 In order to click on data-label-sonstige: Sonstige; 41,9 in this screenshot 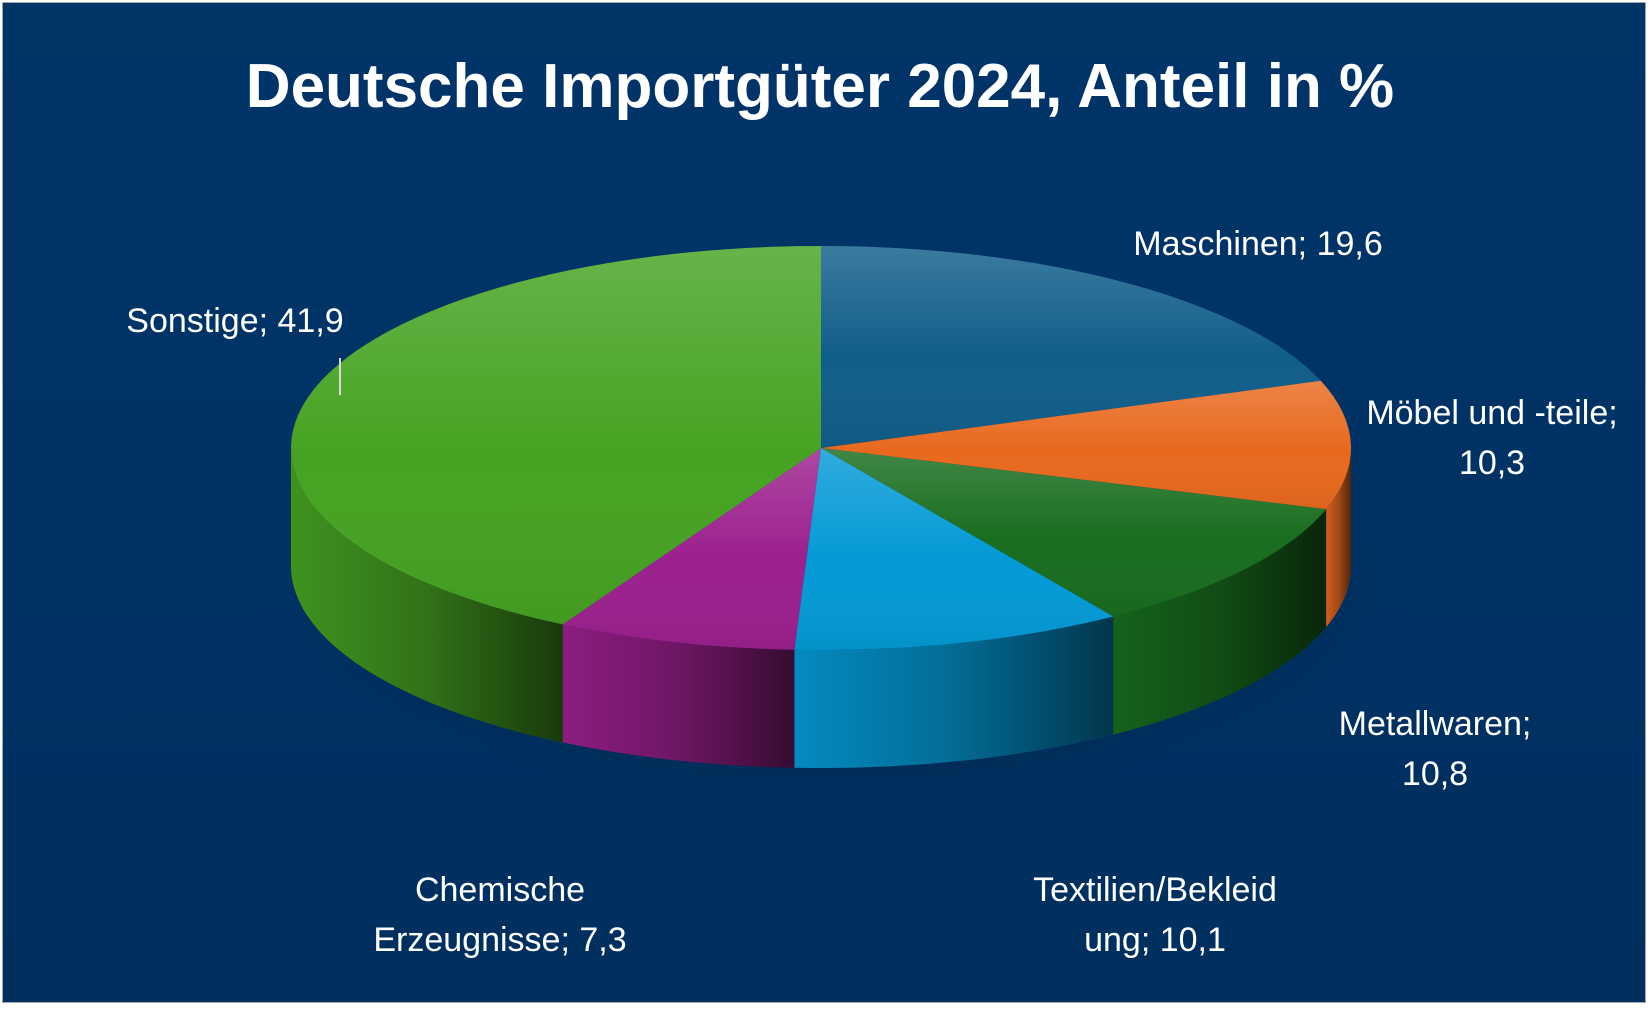, I will do `click(234, 321)`.